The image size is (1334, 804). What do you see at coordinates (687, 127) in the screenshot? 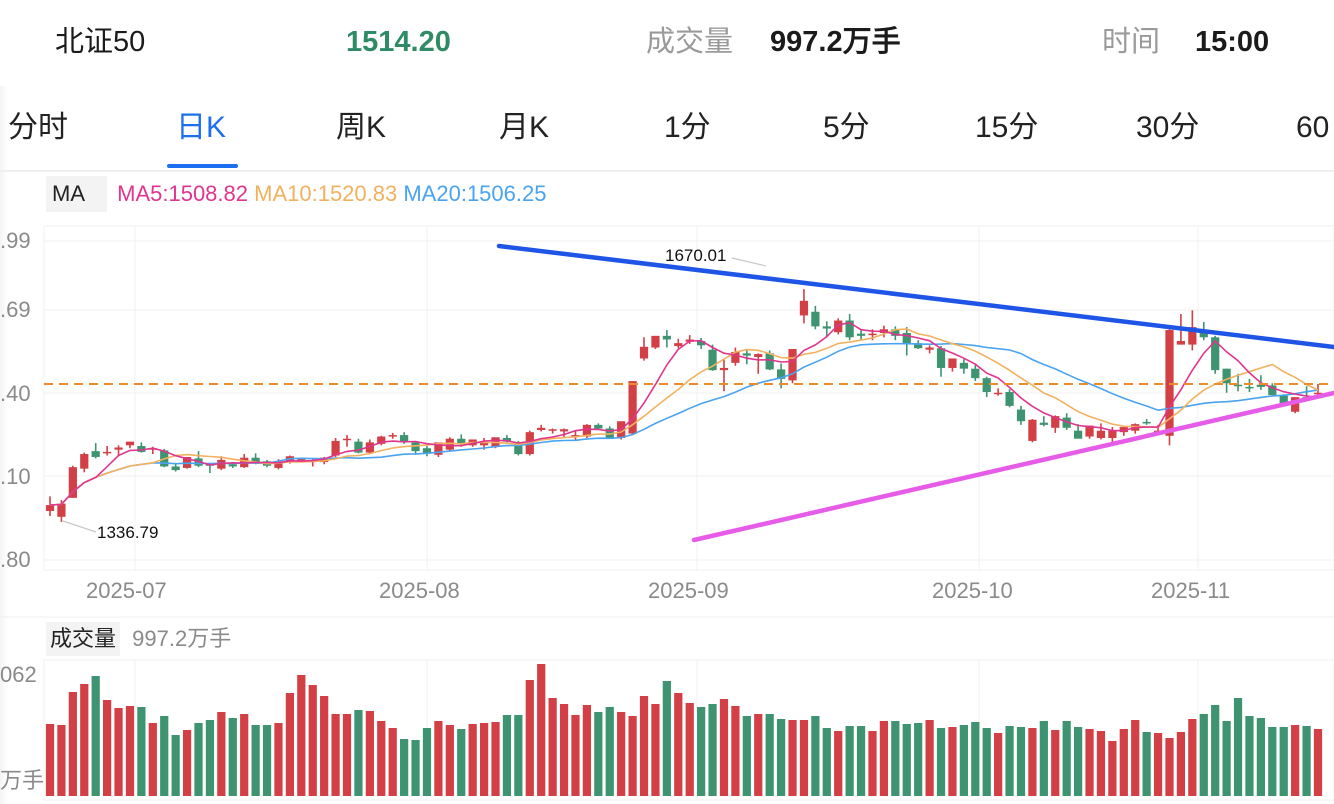
I see `tab-4: 1分` at bounding box center [687, 127].